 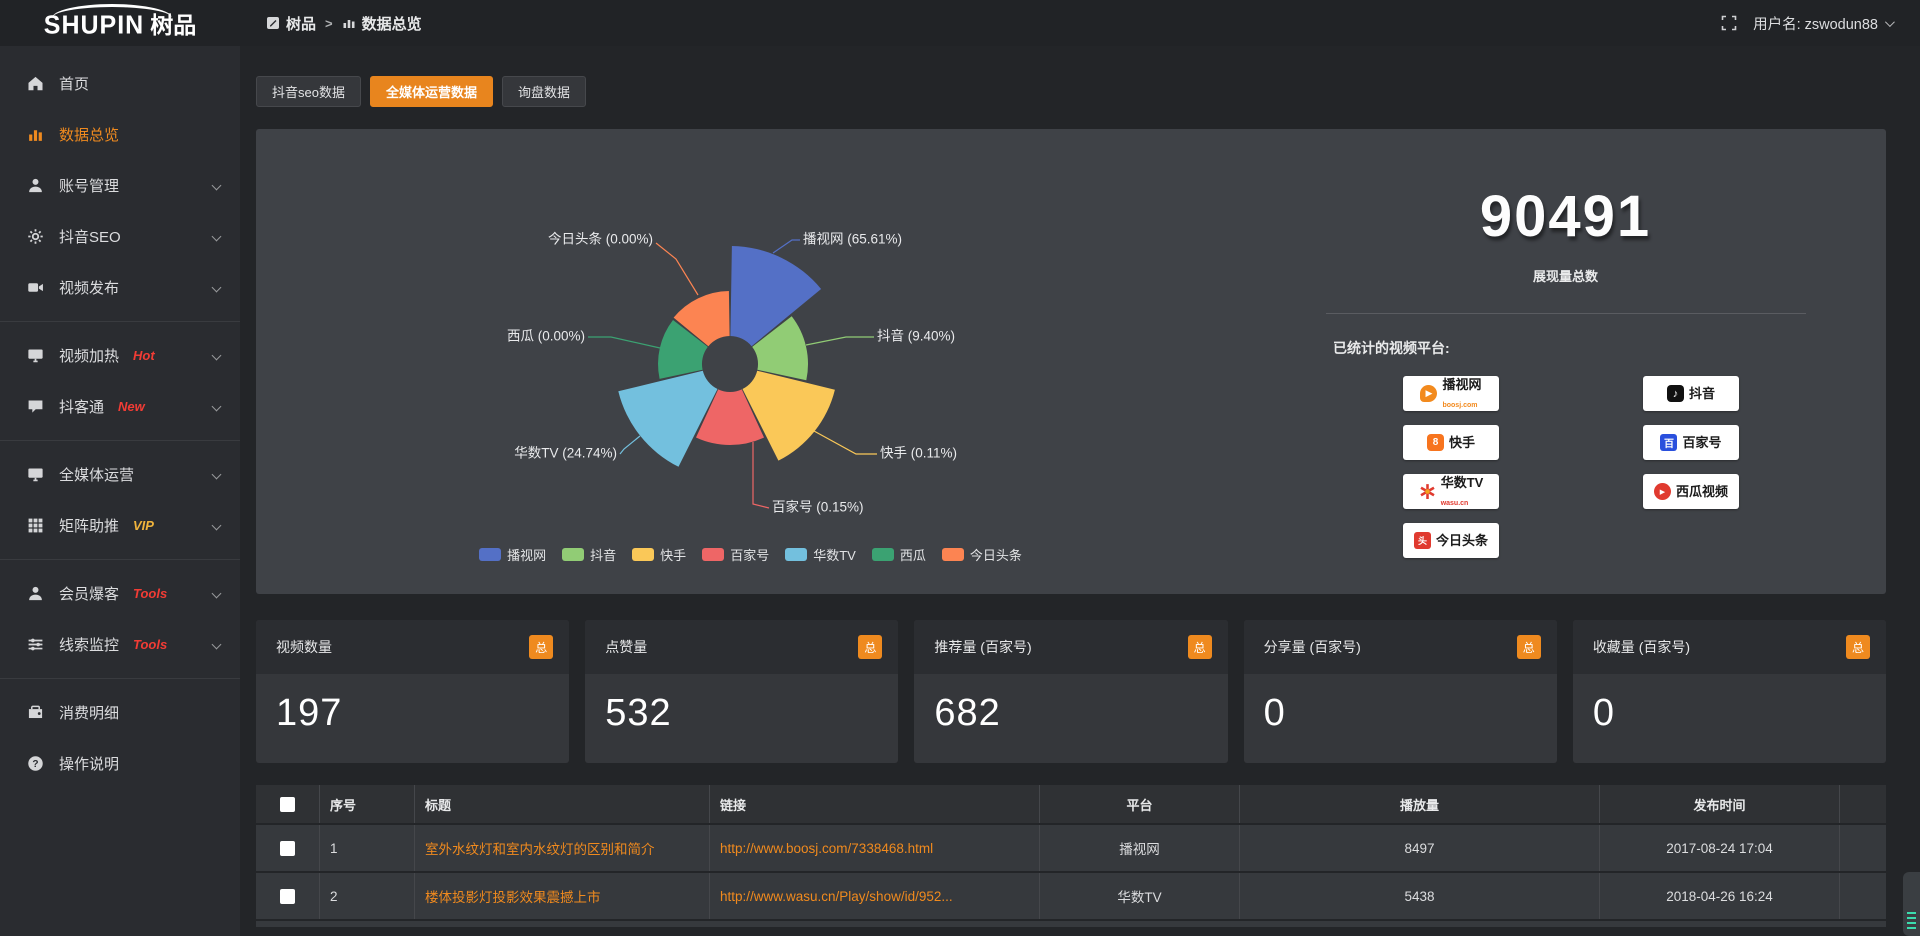 I want to click on col-header-time: 发布时间, so click(x=1720, y=804).